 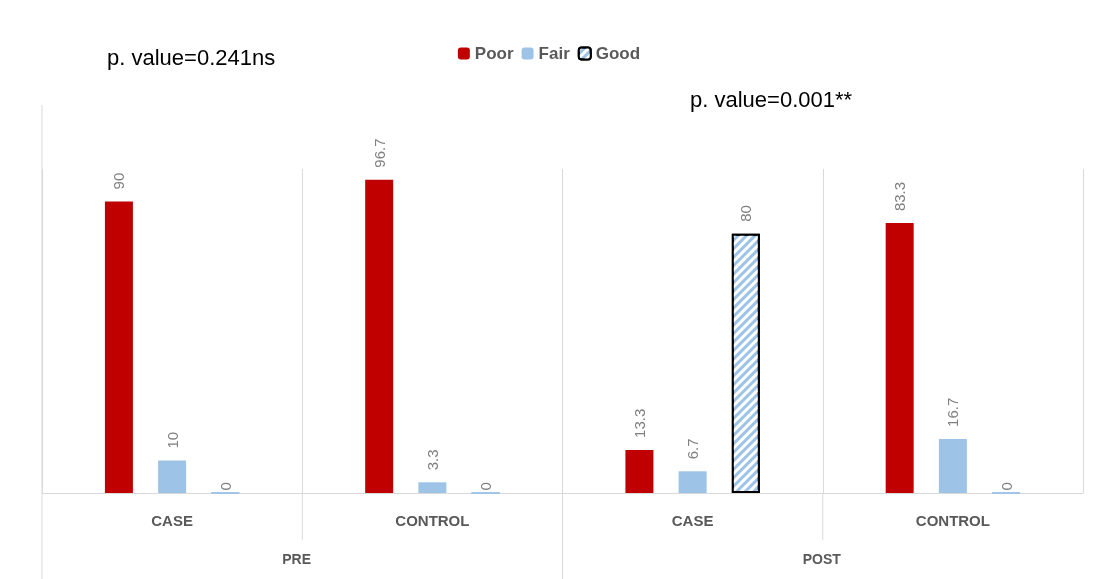 I want to click on text: PRE, so click(x=297, y=559).